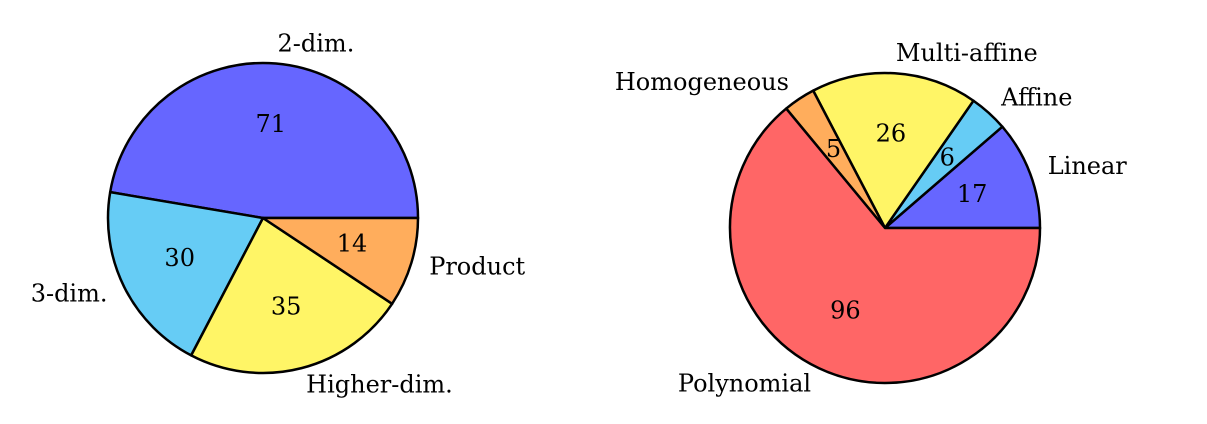 This screenshot has height=424, width=1207. Describe the element at coordinates (833, 149) in the screenshot. I see `value-label: 5` at that location.